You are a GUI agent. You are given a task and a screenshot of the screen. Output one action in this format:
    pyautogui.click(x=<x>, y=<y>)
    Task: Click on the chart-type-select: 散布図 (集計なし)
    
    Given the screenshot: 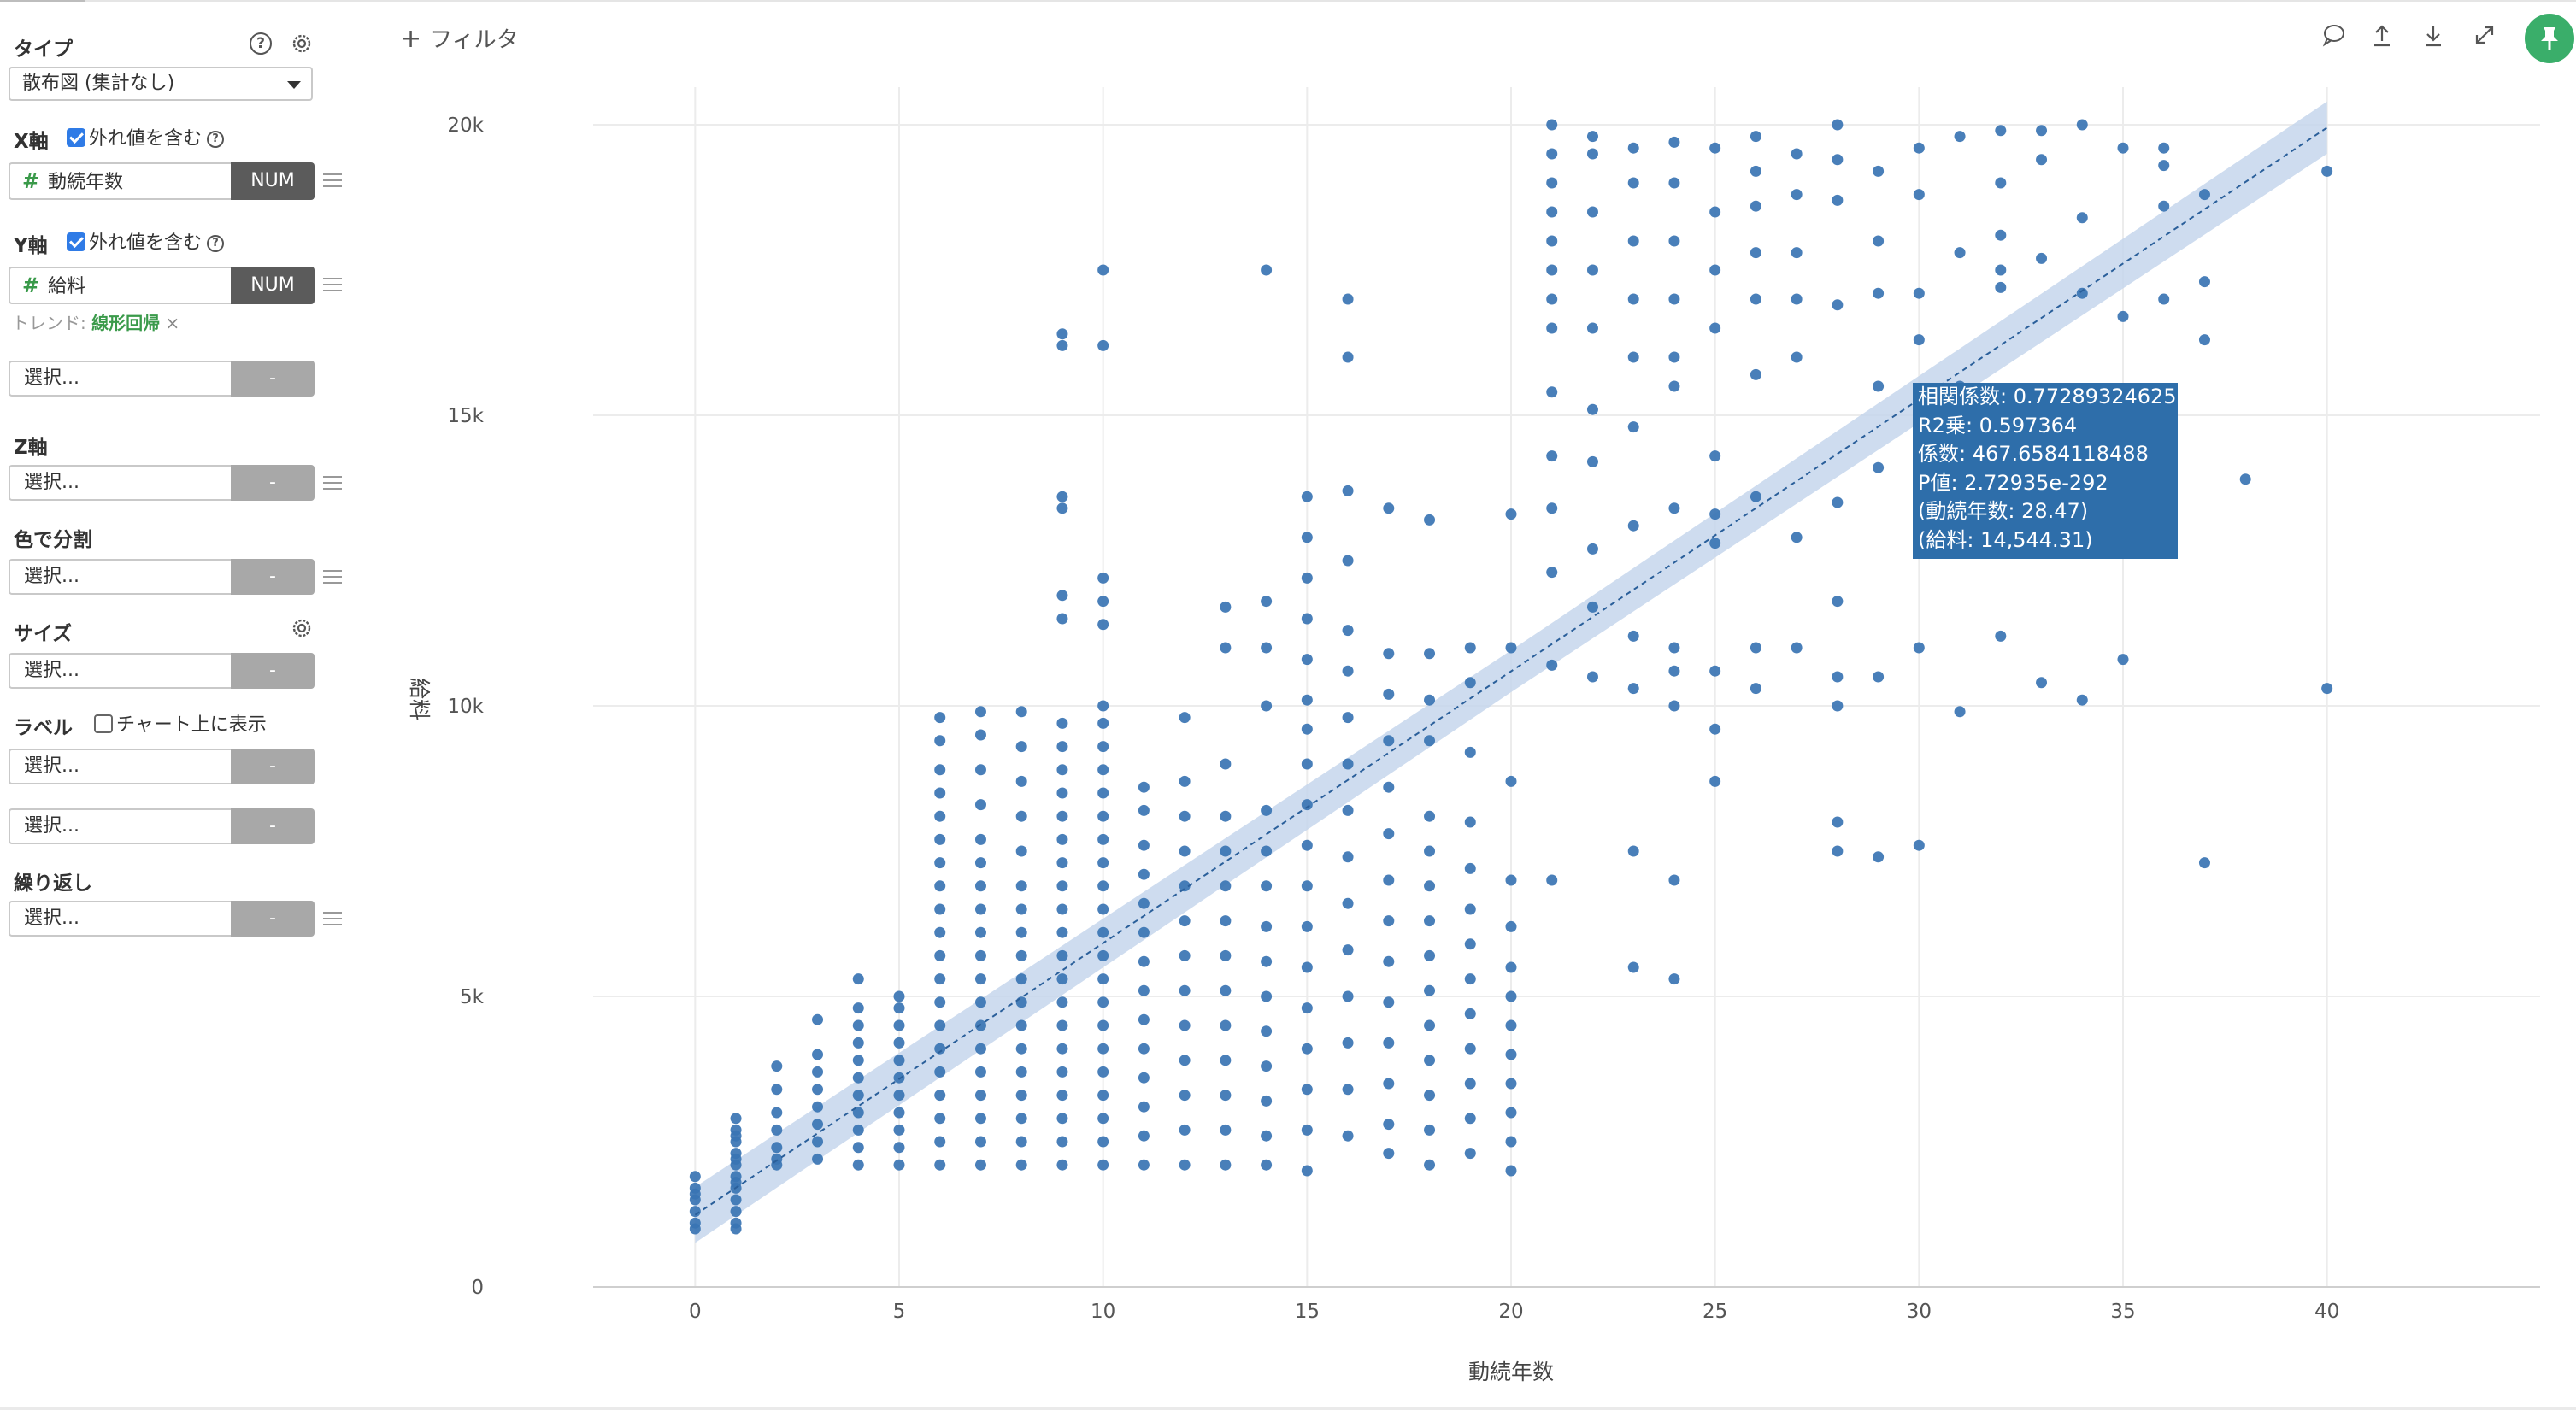 What is the action you would take?
    pyautogui.click(x=161, y=84)
    